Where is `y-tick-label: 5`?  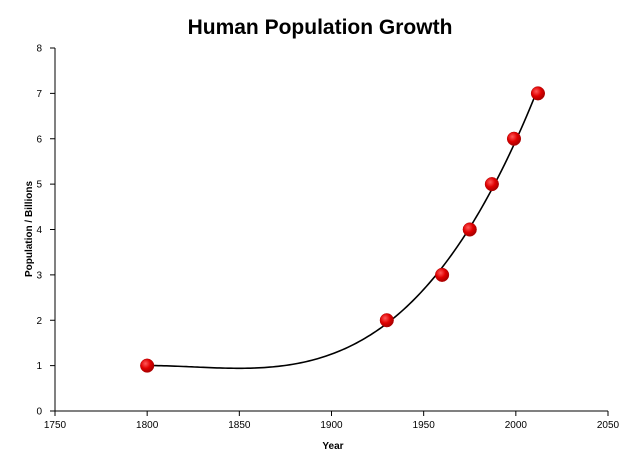
y-tick-label: 5 is located at coordinates (39, 185).